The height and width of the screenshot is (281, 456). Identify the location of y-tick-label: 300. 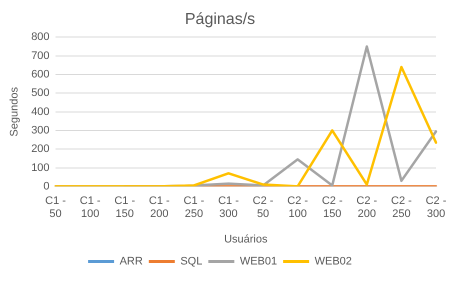
(40, 130).